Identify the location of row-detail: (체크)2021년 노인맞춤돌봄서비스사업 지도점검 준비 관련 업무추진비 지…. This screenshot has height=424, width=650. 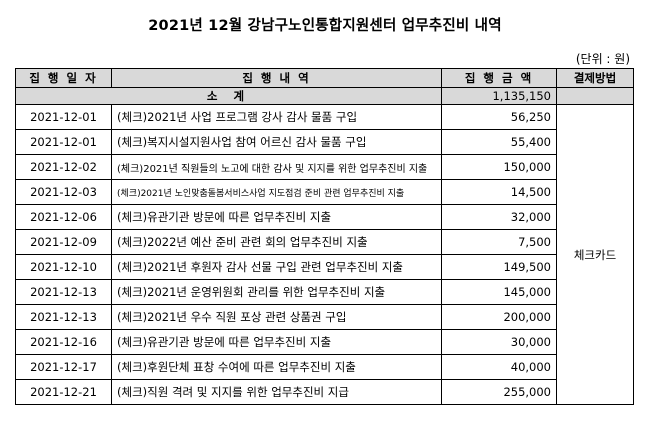
(276, 192).